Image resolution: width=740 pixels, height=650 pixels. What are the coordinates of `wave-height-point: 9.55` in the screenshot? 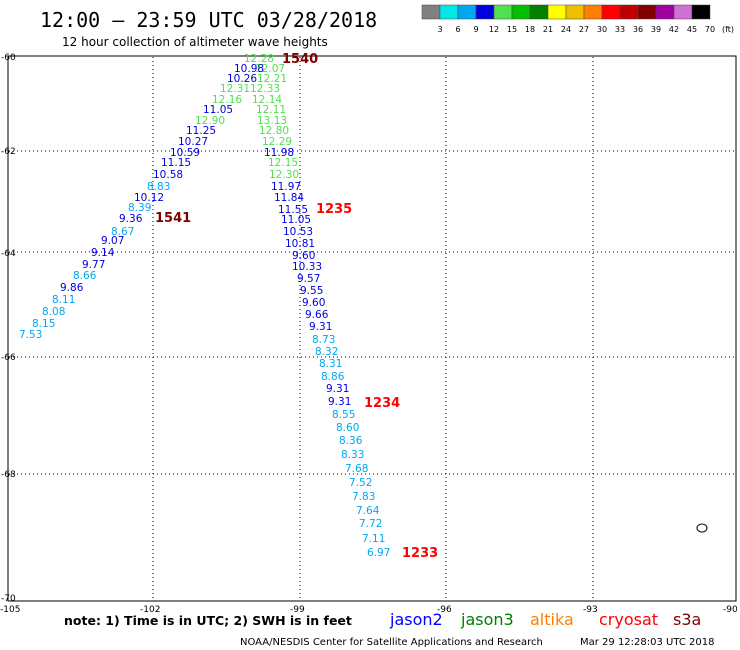 It's located at (311, 291).